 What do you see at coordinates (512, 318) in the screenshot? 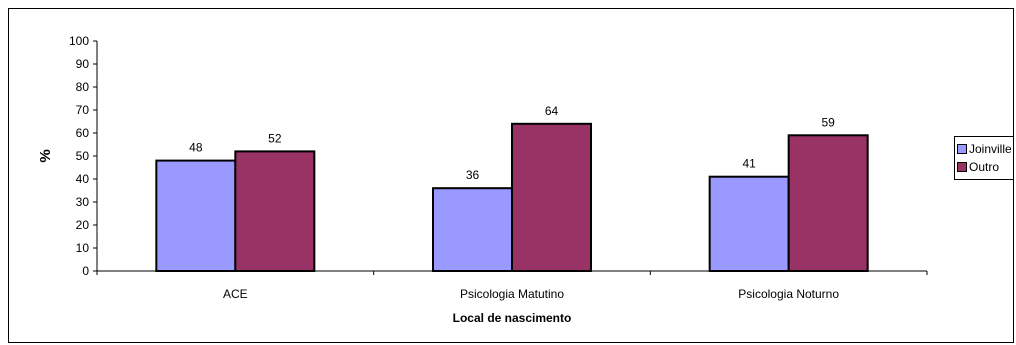
I see `x-axis-title: Local de nascimento` at bounding box center [512, 318].